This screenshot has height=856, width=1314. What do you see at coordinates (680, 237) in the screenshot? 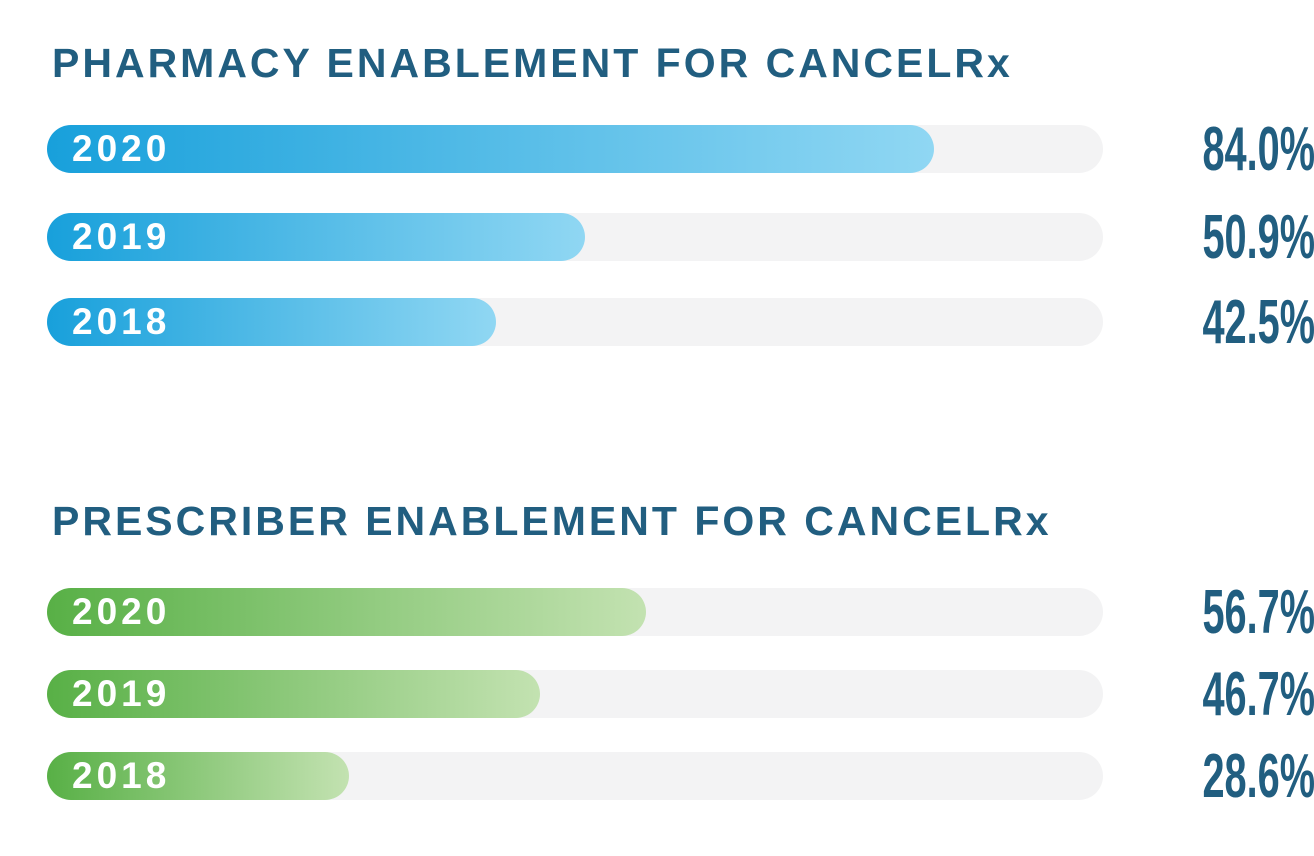
I see `bar-row-pharmacy-2019: 2019 50.9%` at bounding box center [680, 237].